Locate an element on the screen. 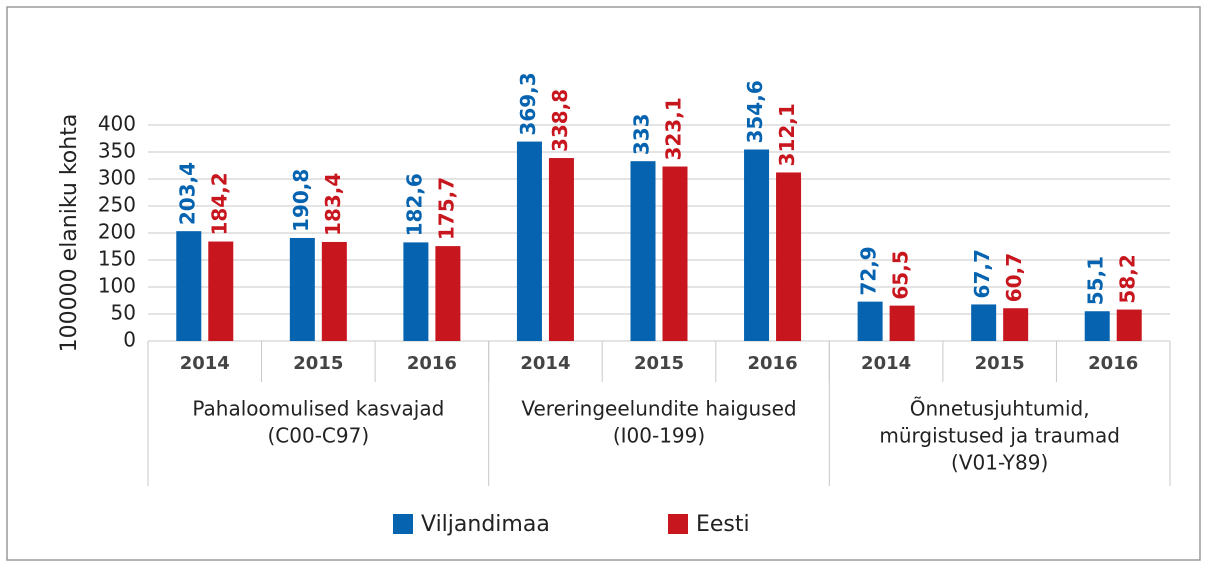  y-tick-label: 50 is located at coordinates (123, 313).